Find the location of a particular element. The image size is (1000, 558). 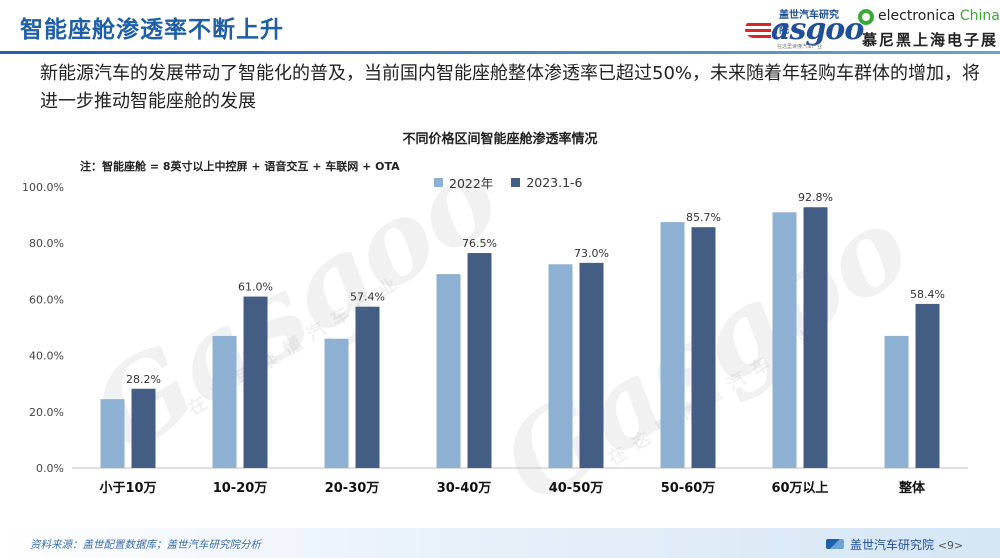

x-category-label: 50-60万 is located at coordinates (688, 488).